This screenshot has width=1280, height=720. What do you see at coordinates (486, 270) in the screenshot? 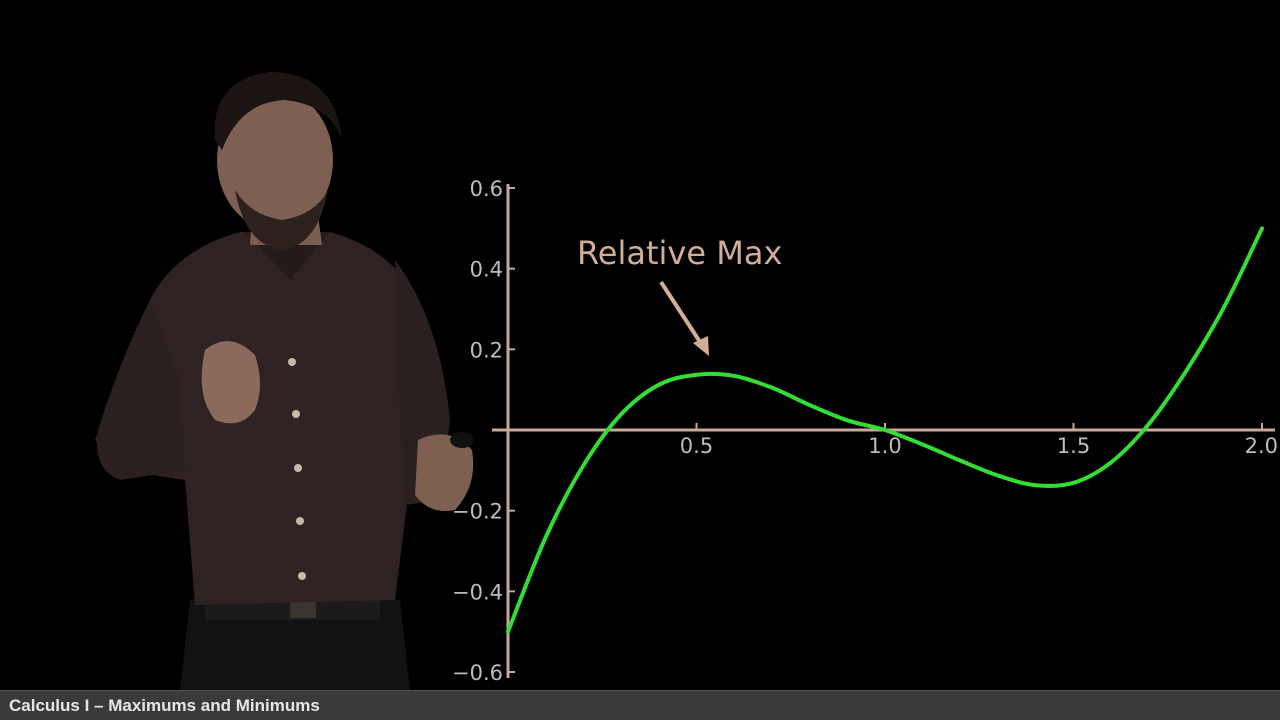
I see `y-tick-label: 0.4` at bounding box center [486, 270].